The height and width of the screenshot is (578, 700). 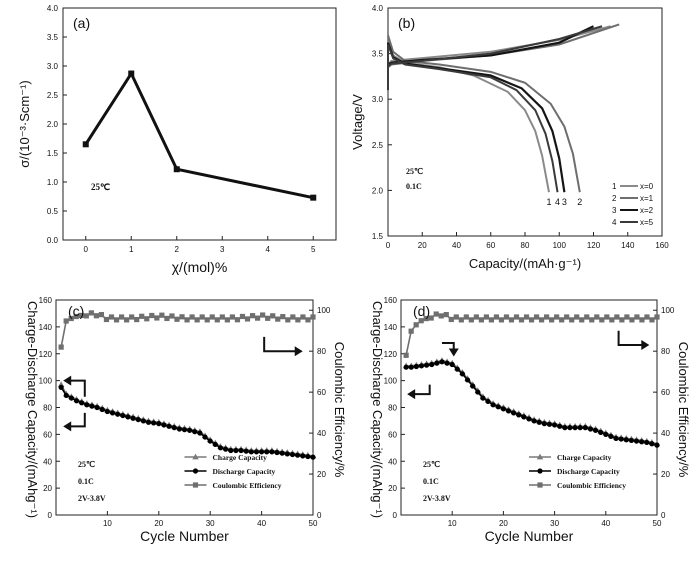 I want to click on arrow-to-efficiency-axis, so click(x=280, y=344).